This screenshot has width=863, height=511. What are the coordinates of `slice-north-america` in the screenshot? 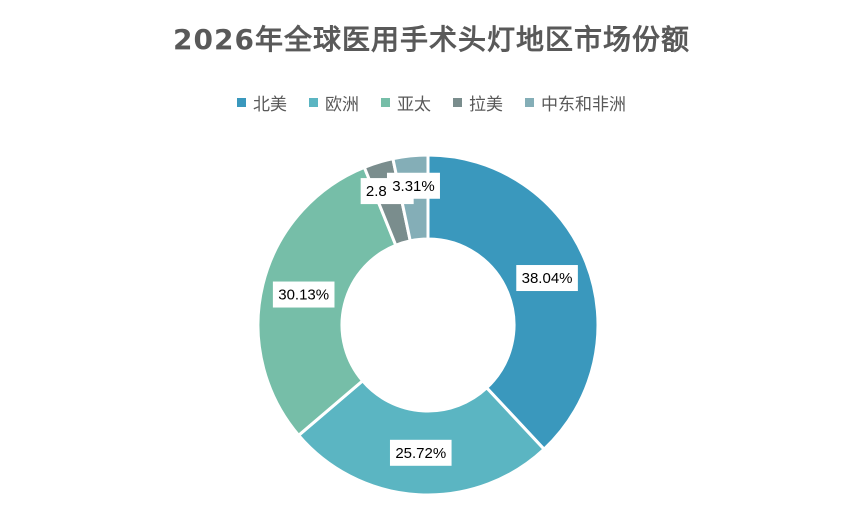 It's located at (513, 302).